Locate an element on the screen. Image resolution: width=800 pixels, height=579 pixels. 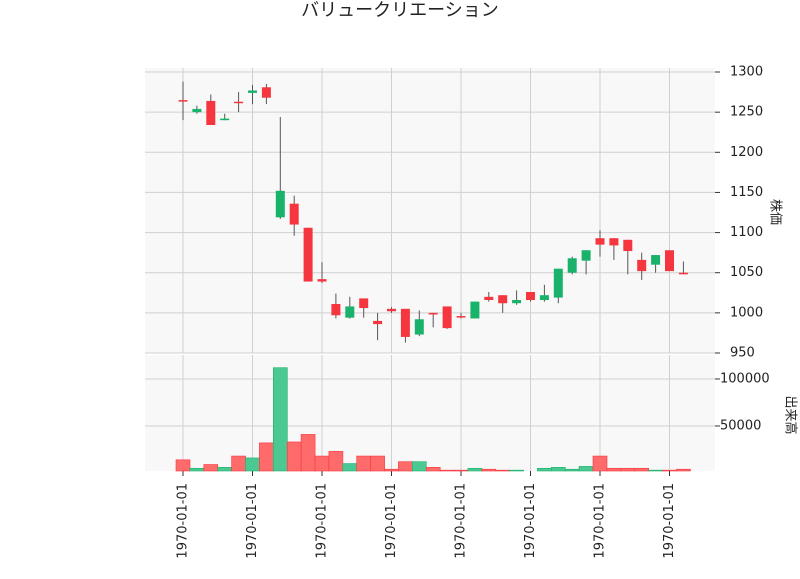
y-axis-label: 株価 is located at coordinates (775, 212).